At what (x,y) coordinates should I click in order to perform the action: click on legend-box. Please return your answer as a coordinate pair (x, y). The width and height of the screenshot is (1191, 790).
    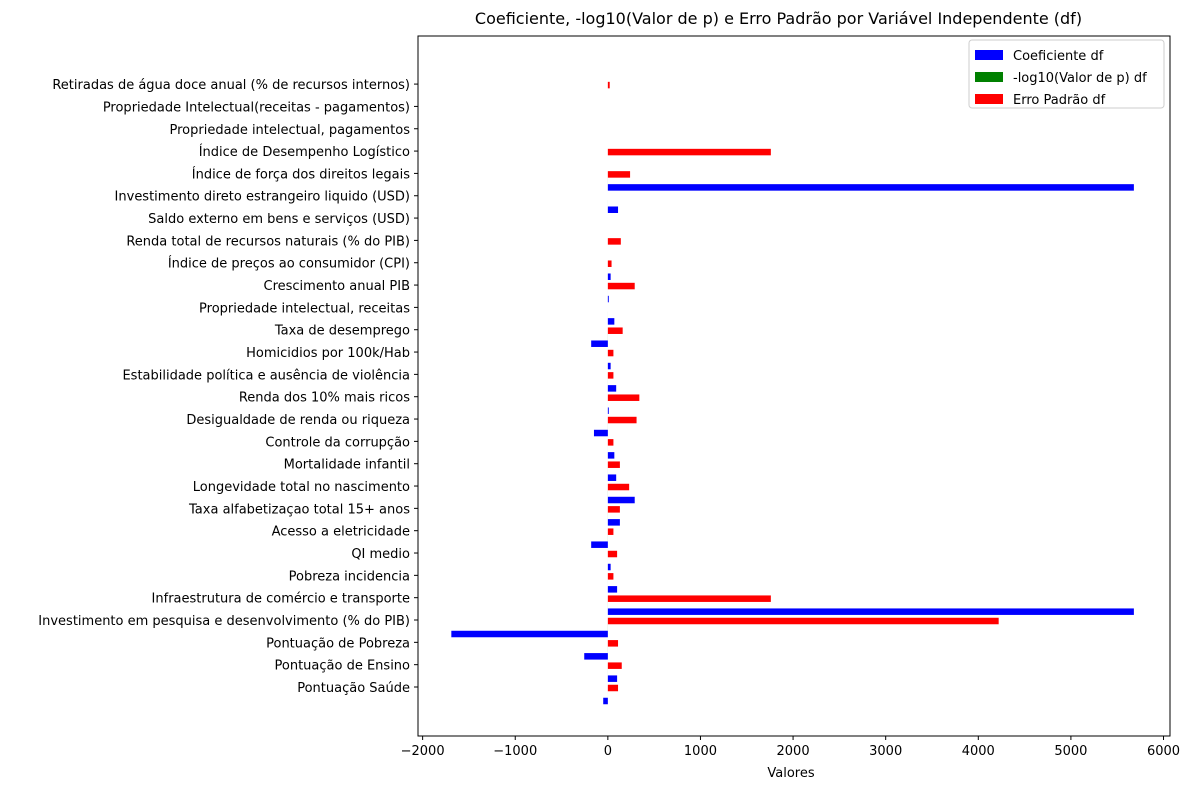
    Looking at the image, I should click on (1066, 74).